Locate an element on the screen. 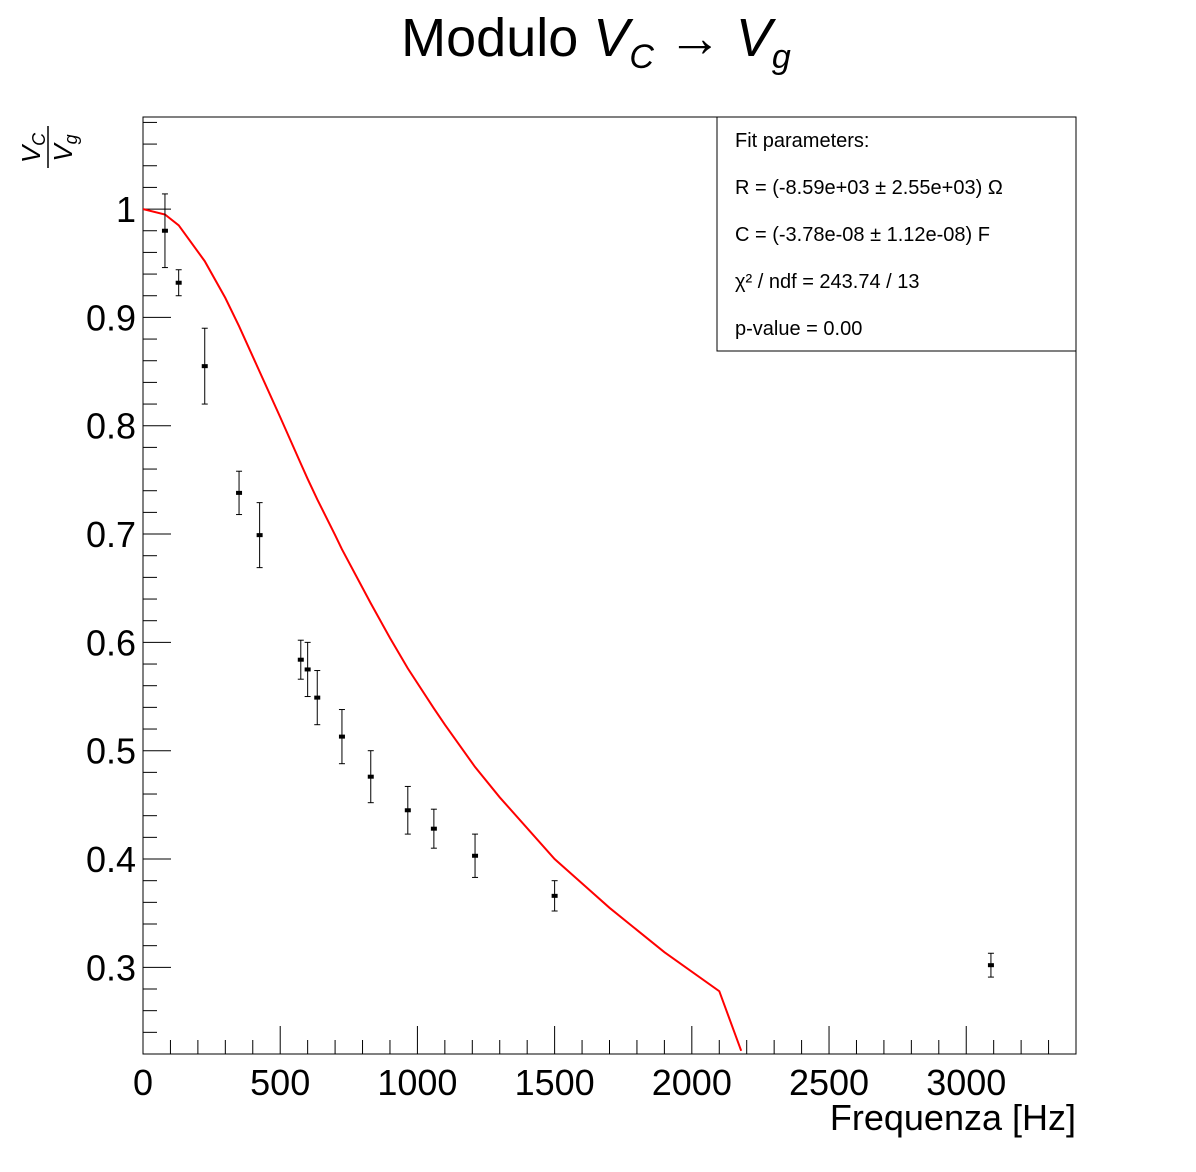 Image resolution: width=1196 pixels, height=1172 pixels. title-prefix: Modulo is located at coordinates (497, 38).